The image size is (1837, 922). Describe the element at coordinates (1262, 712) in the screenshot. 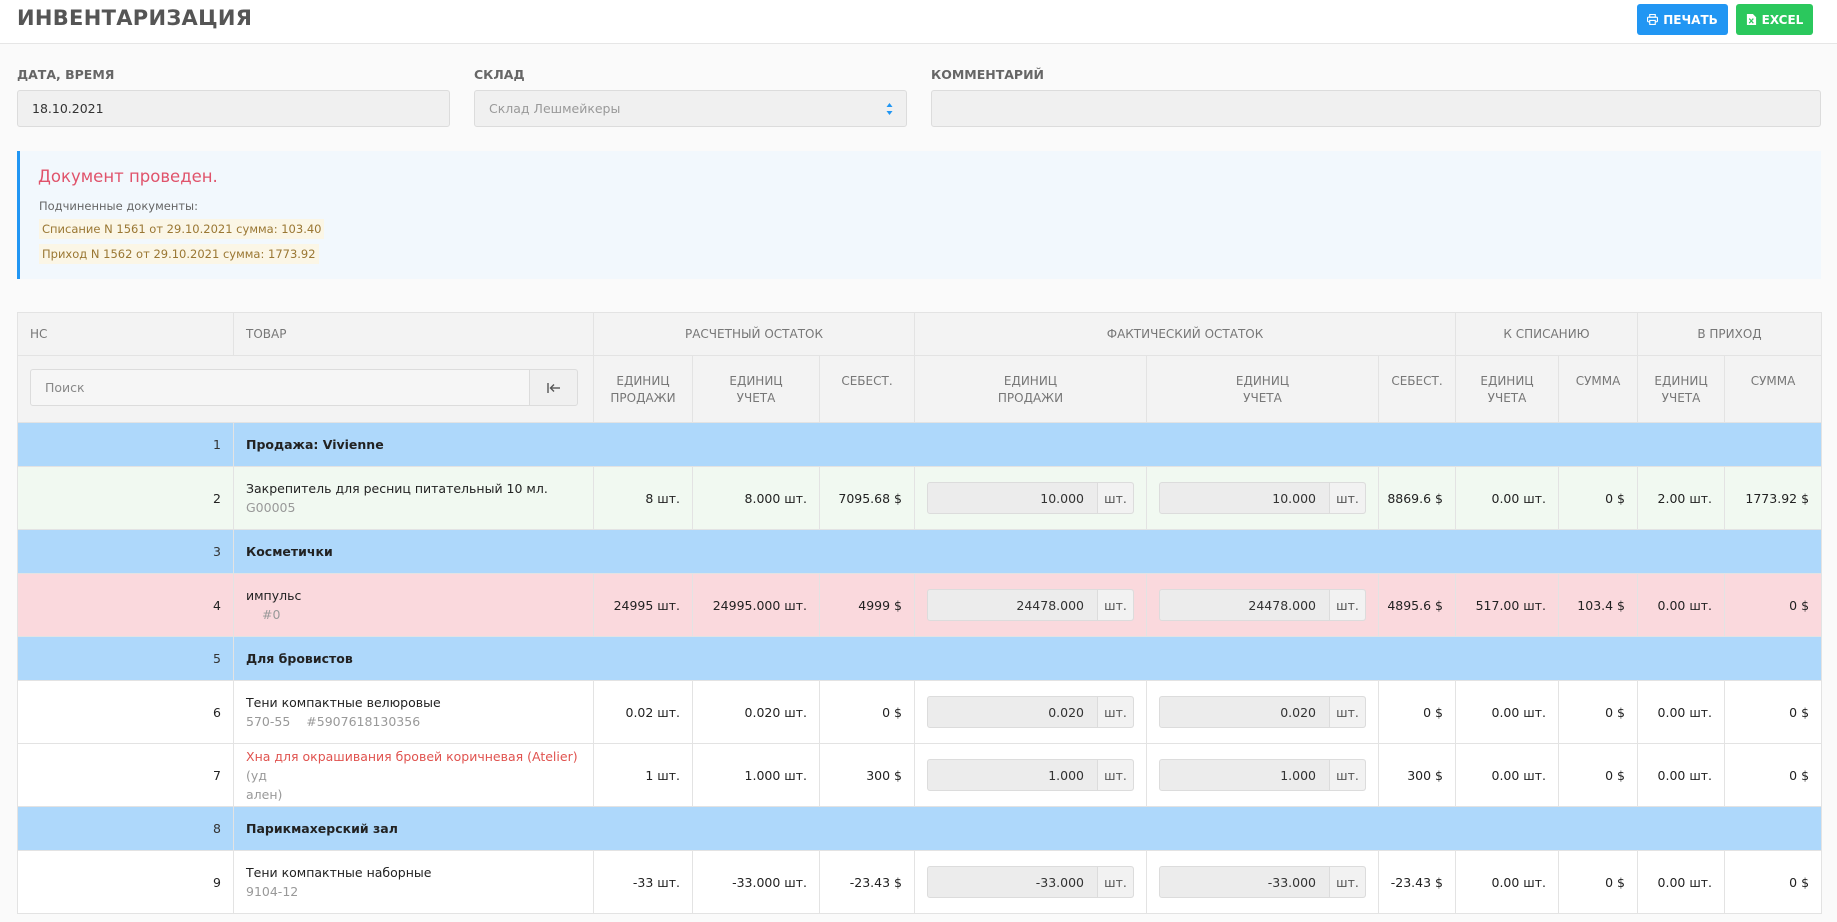

I see `fact-acc-input: 0.020 шт.` at that location.